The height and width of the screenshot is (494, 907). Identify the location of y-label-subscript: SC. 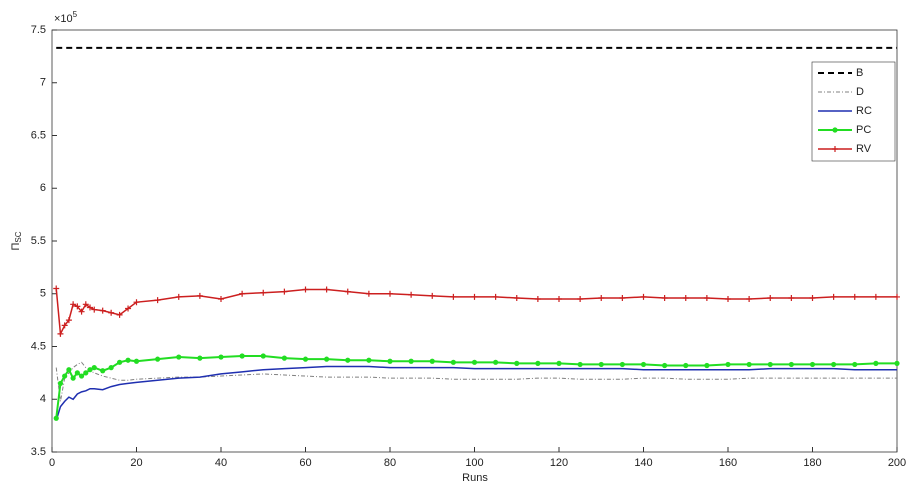
(18, 236).